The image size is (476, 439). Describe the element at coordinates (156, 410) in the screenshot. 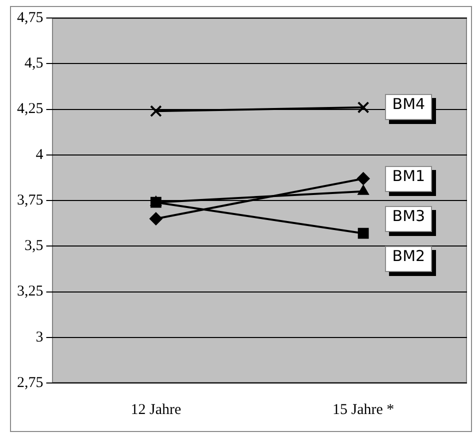

I see `x-tick-label: 12 Jahre` at that location.